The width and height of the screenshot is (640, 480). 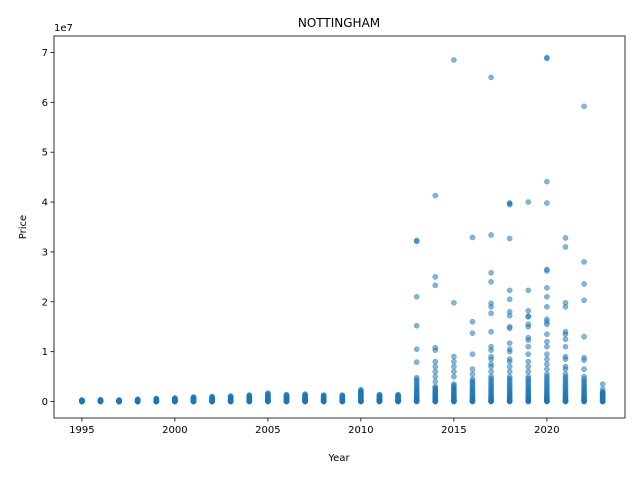 What do you see at coordinates (45, 352) in the screenshot?
I see `y-tick-label: 1` at bounding box center [45, 352].